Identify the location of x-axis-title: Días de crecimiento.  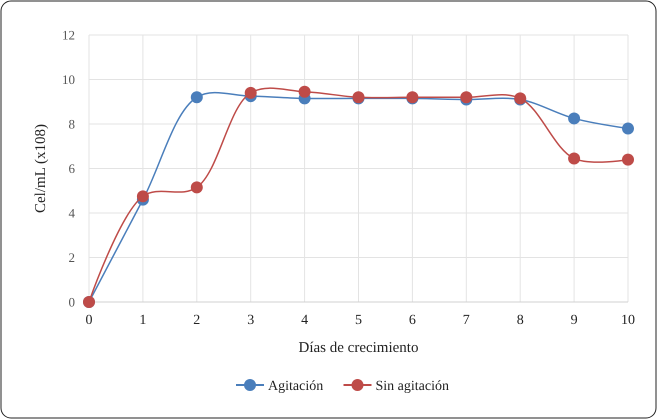
(358, 348).